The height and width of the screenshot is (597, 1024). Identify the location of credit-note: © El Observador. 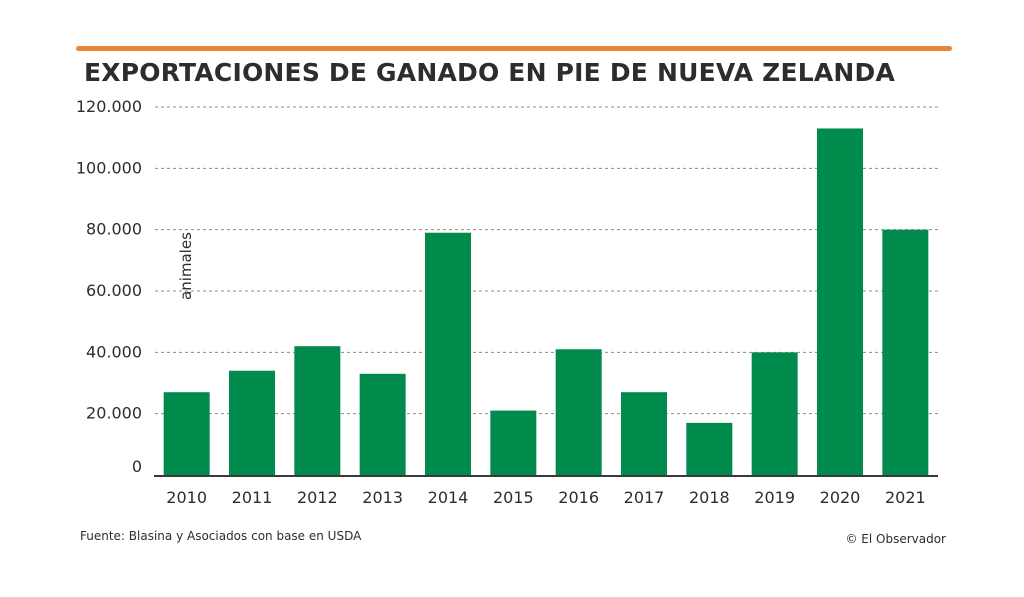
(895, 539).